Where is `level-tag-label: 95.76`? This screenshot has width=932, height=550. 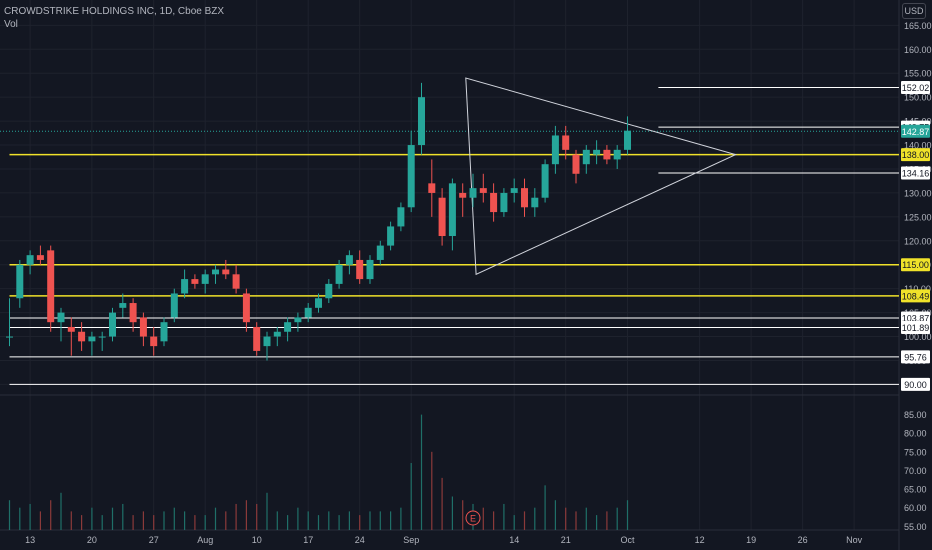 level-tag-label: 95.76 is located at coordinates (915, 357).